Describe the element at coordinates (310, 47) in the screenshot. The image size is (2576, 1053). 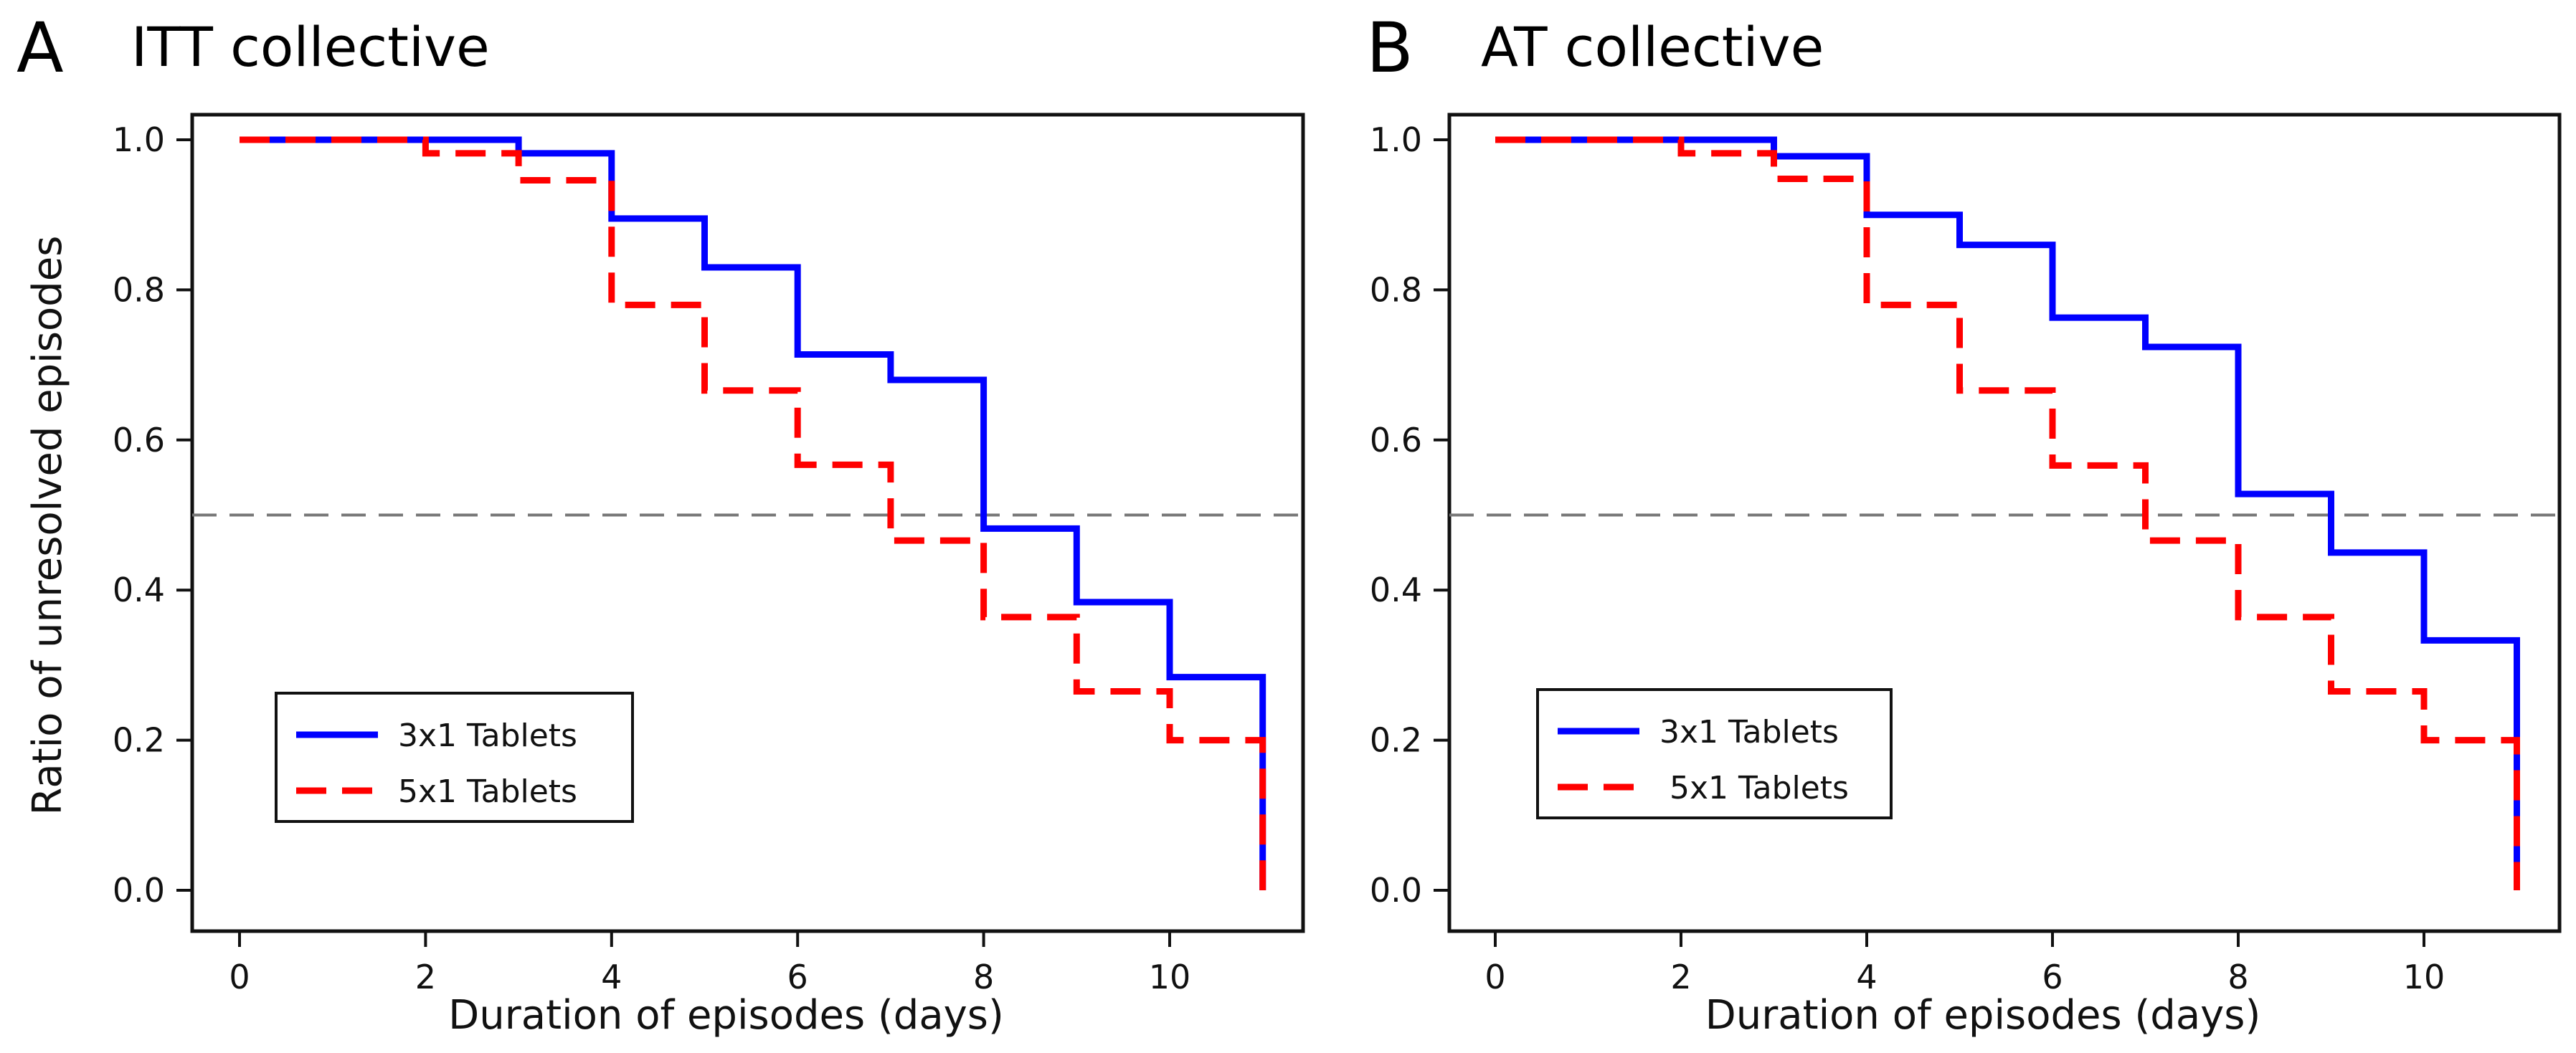
I see `chart-title: ITT collective` at that location.